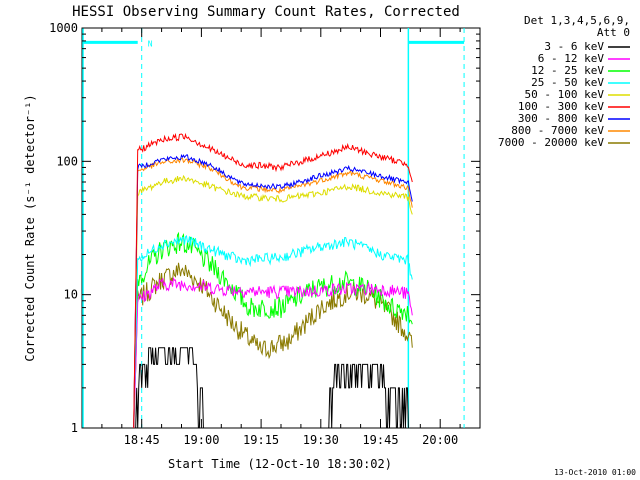 The image size is (640, 480). Describe the element at coordinates (595, 472) in the screenshot. I see `timestamp: 13-Oct-2010 01:00` at that location.